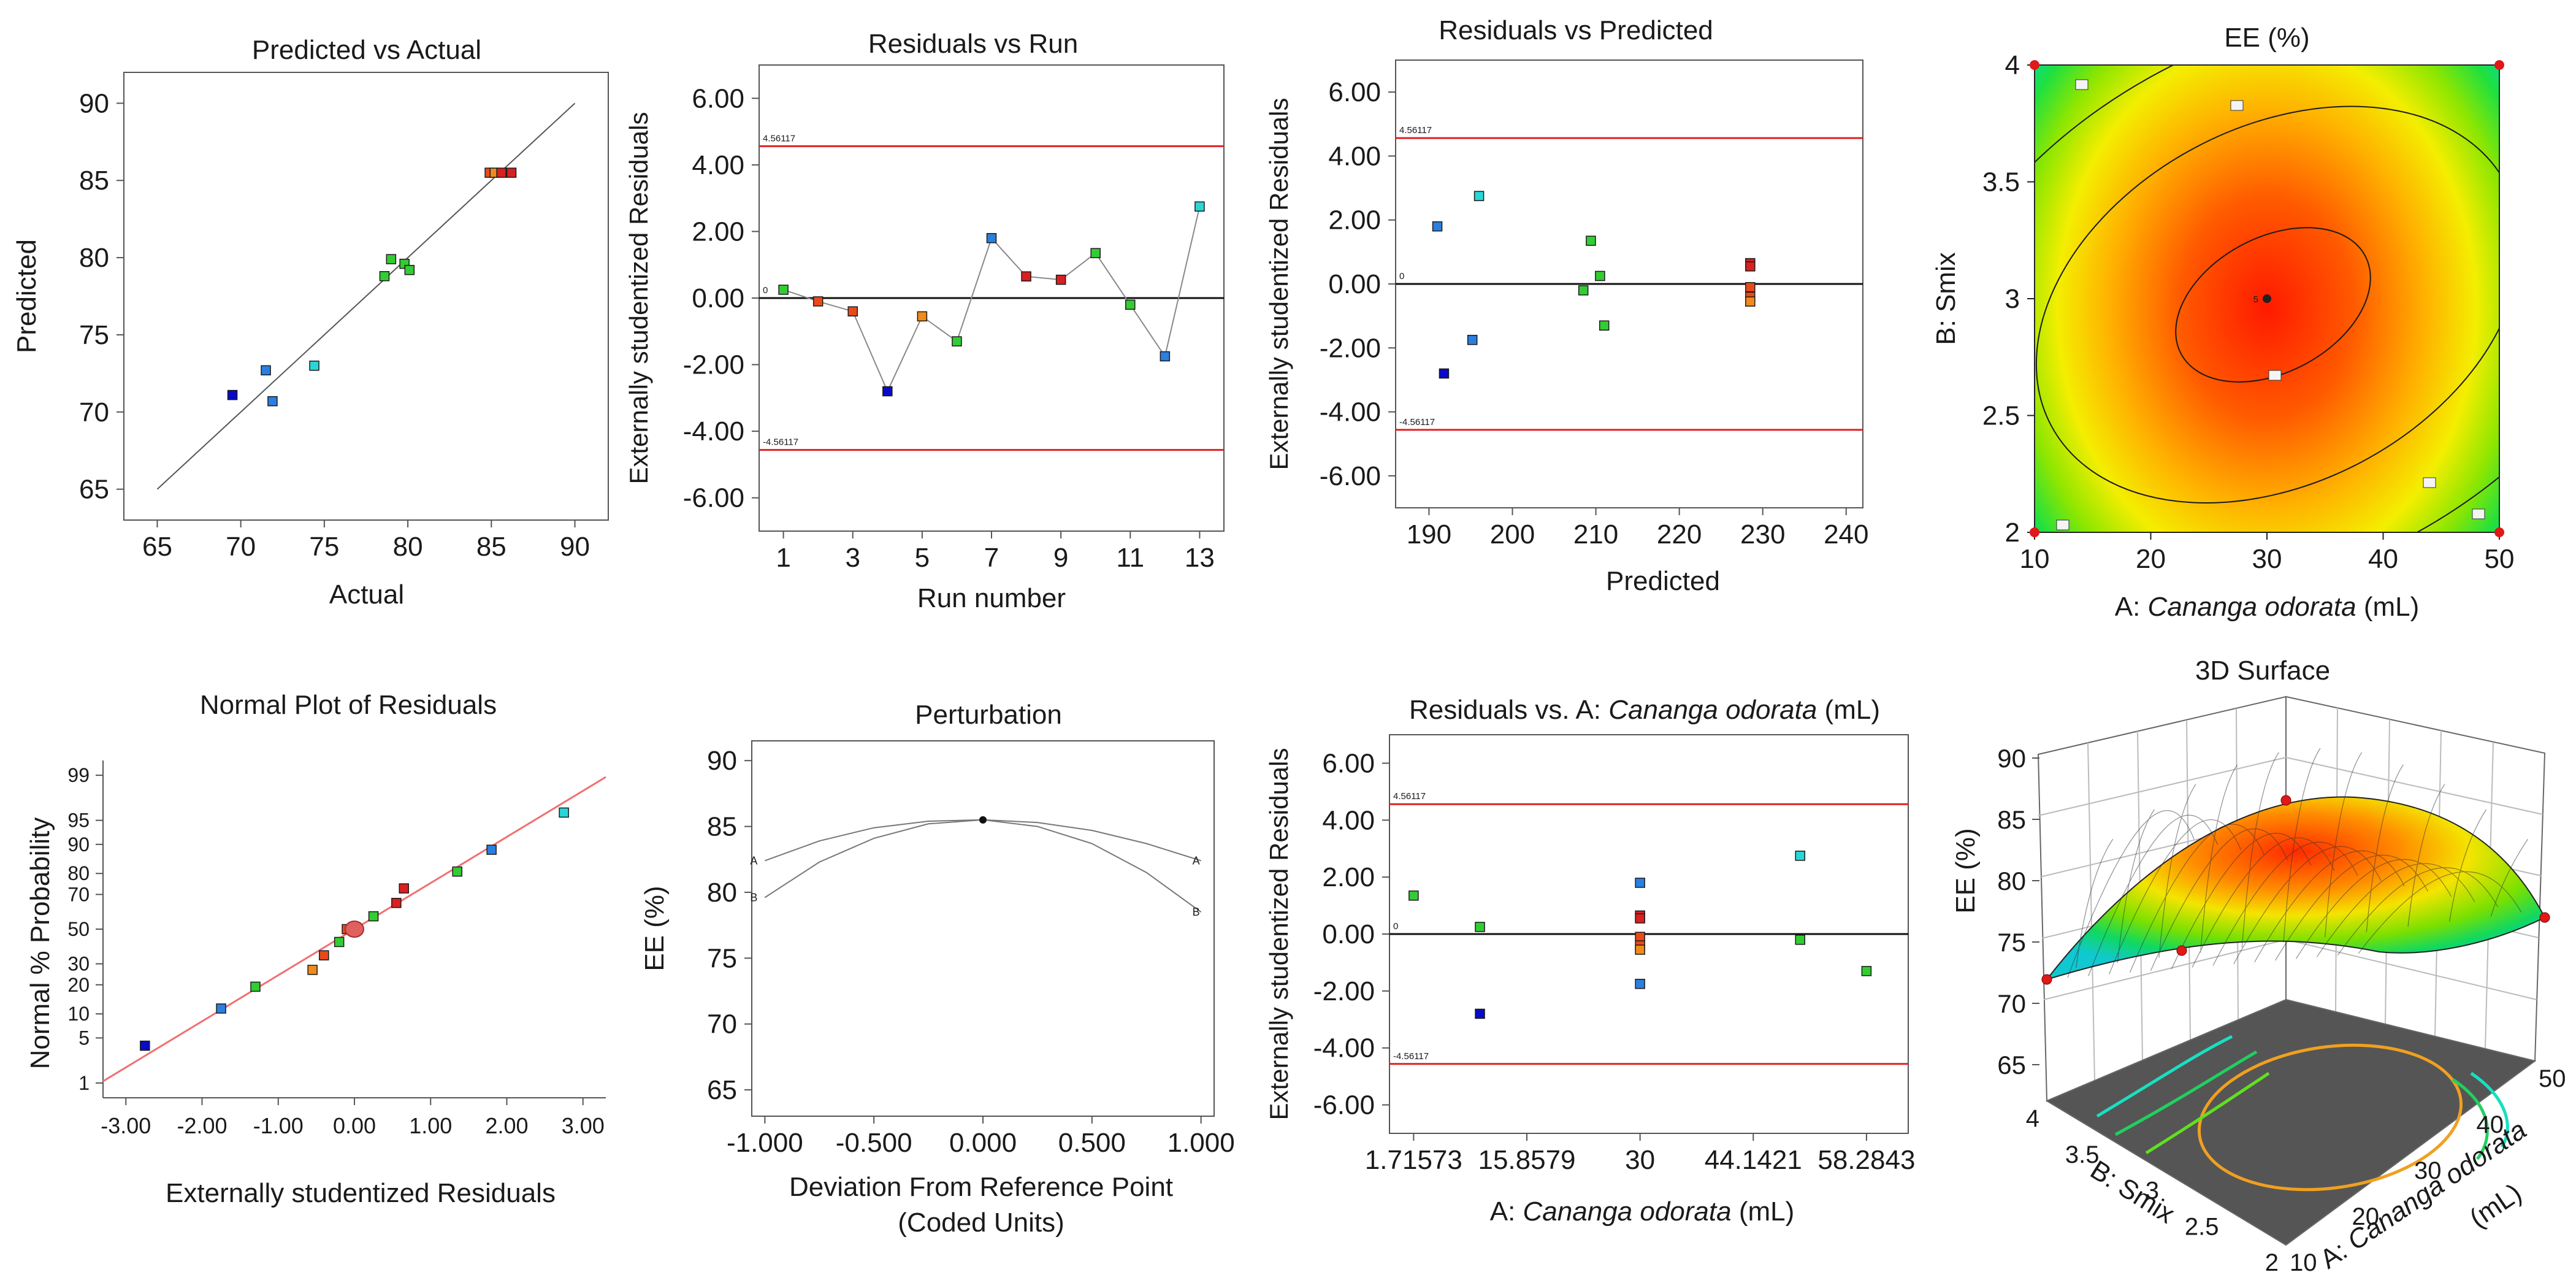  Describe the element at coordinates (2011, 1003) in the screenshot. I see `surf-z-tick-label: 70` at that location.